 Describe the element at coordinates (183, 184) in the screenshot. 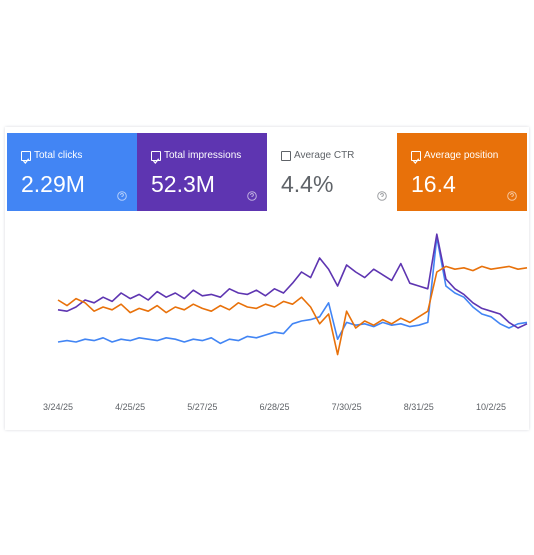

I see `card-value: 52.3M` at that location.